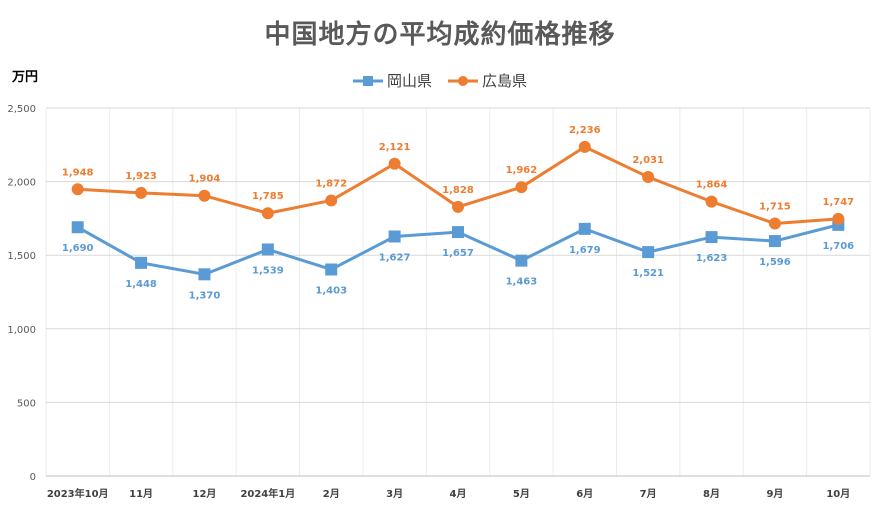  I want to click on y-tick-label: 2,000, so click(21, 183).